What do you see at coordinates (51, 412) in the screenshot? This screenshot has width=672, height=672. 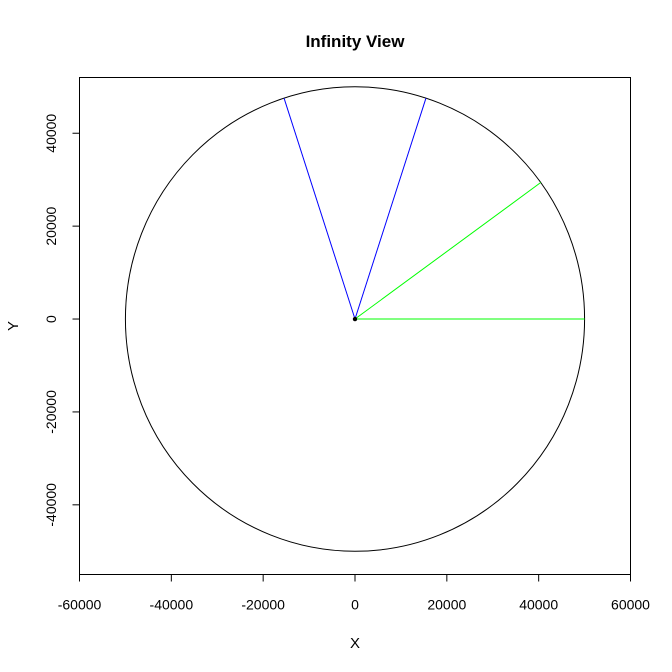 I see `y-tick-label: -20000` at bounding box center [51, 412].